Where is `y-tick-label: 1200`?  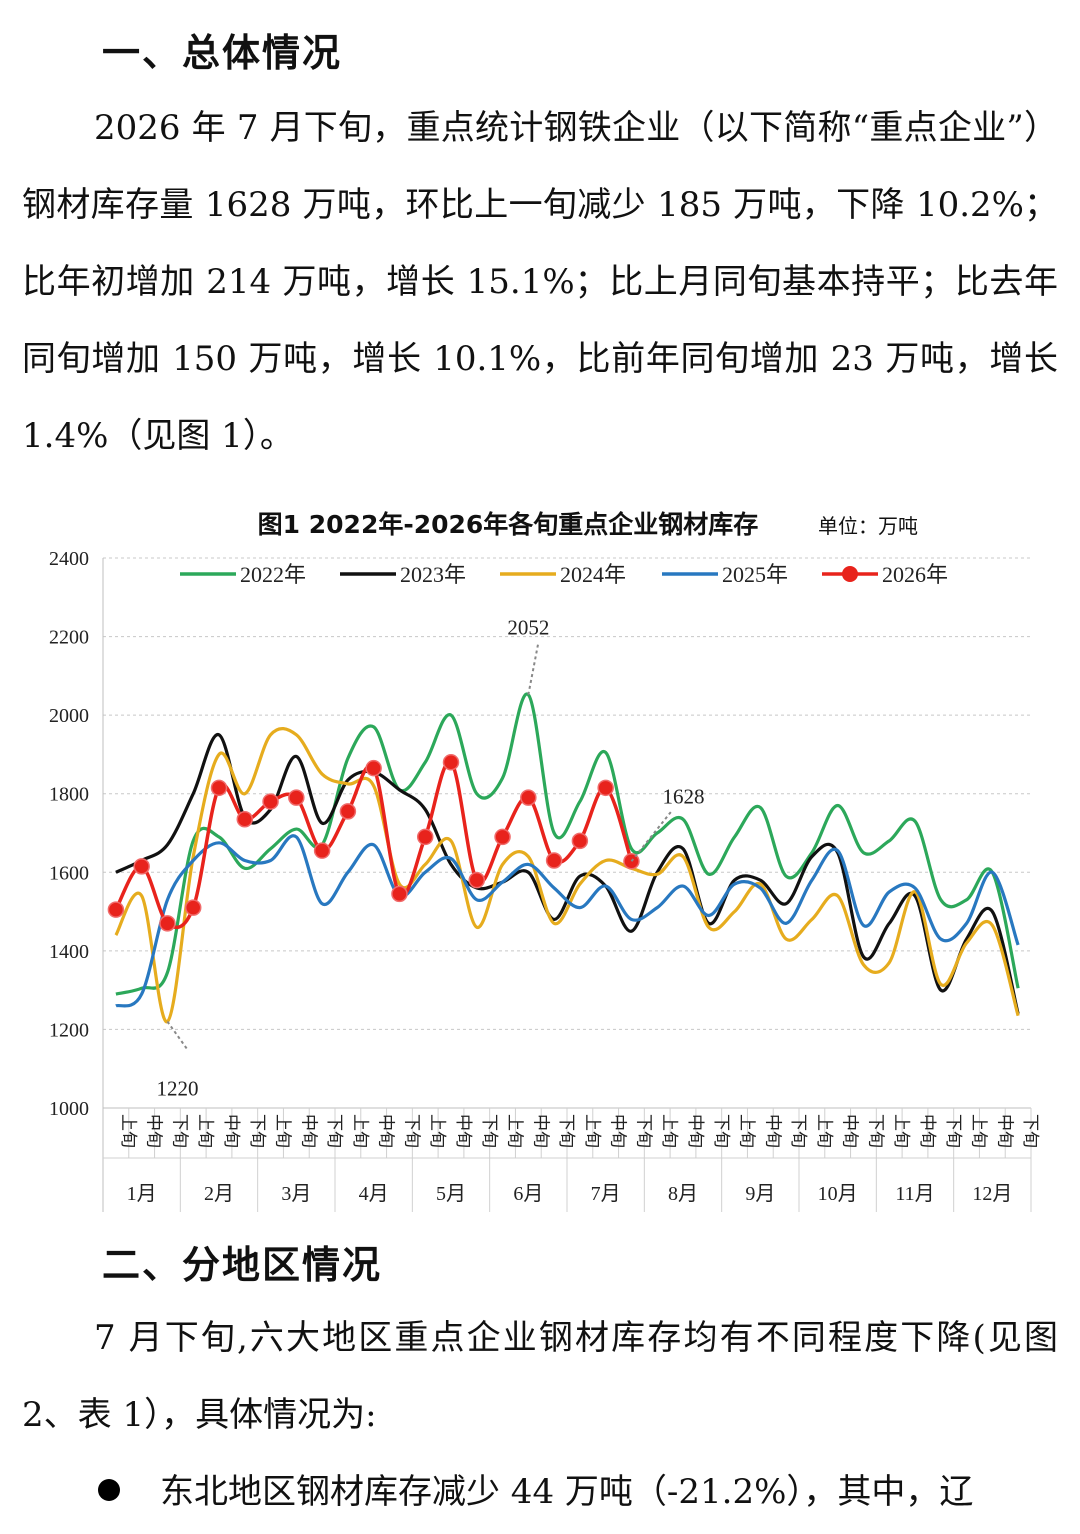 y-tick-label: 1200 is located at coordinates (69, 1030).